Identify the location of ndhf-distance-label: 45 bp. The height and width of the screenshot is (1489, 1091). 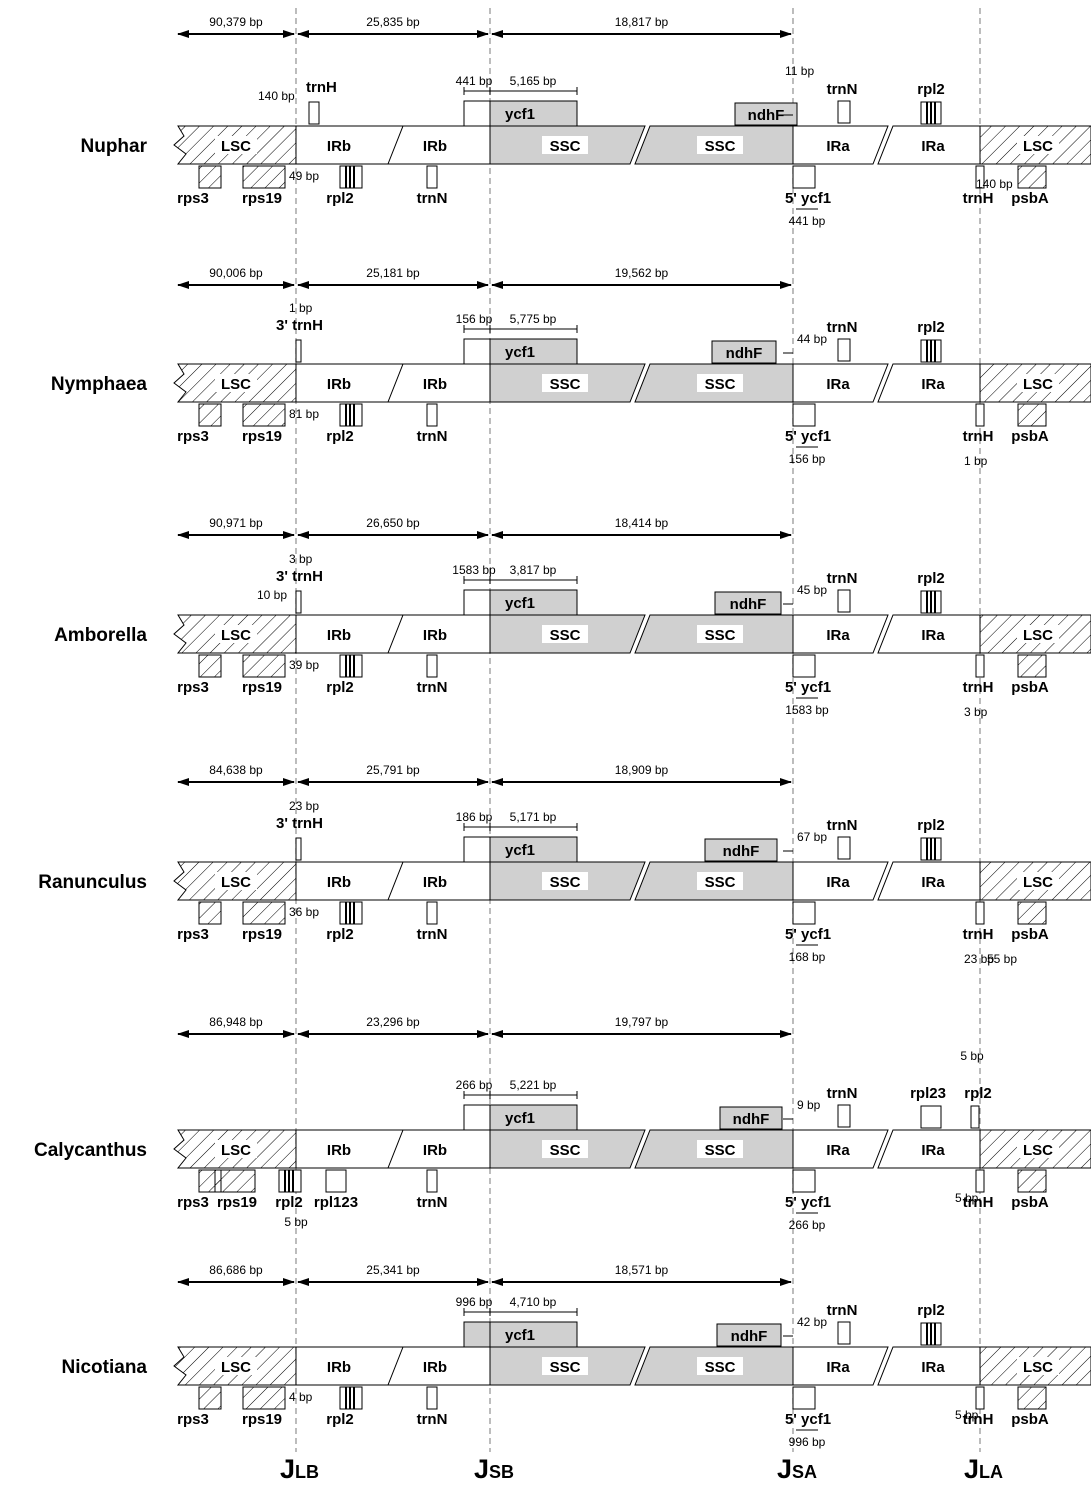
(812, 590).